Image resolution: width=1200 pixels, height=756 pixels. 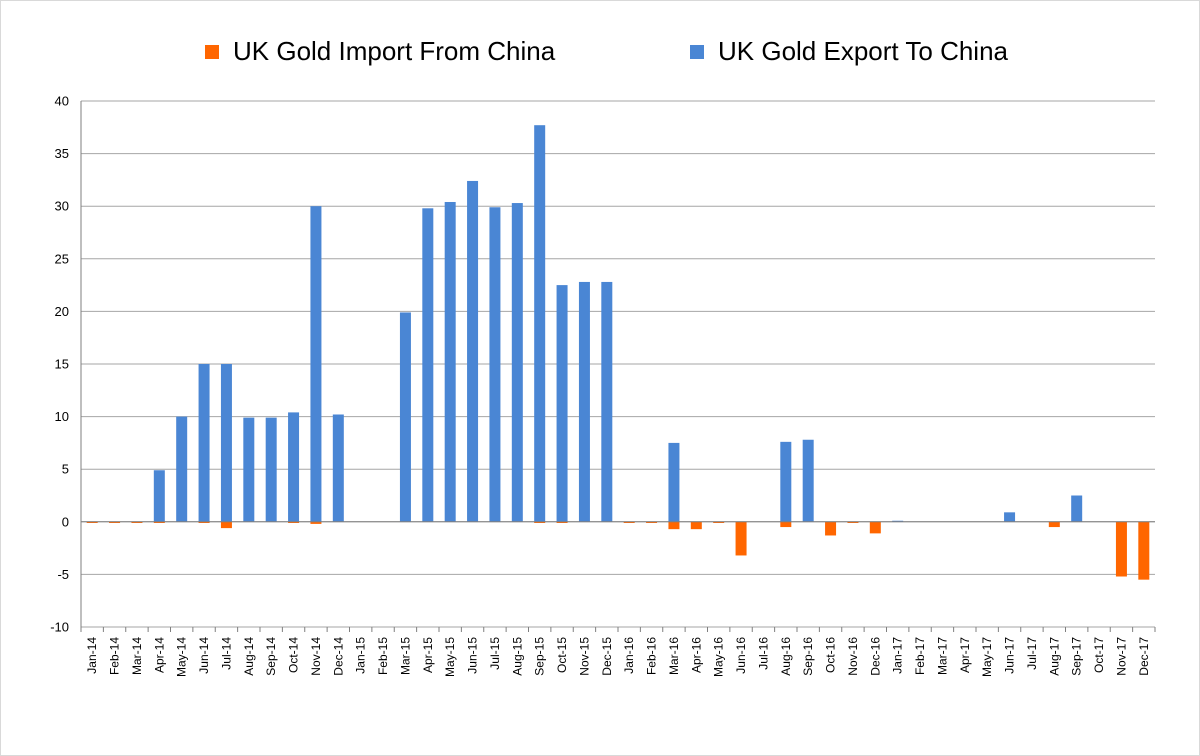 What do you see at coordinates (786, 656) in the screenshot?
I see `x-tick-label: Aug-16` at bounding box center [786, 656].